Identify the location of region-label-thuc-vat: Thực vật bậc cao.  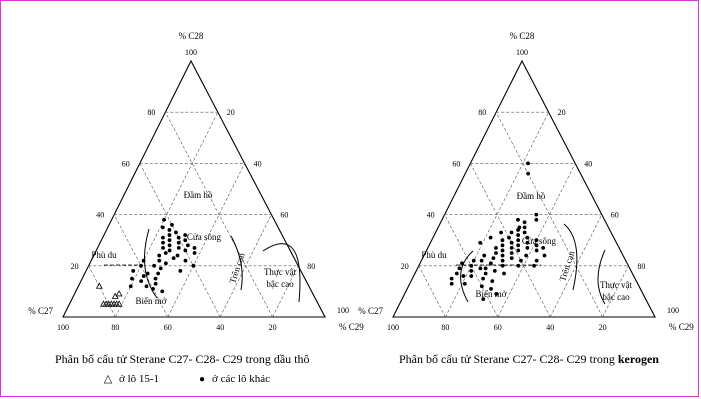
(616, 291).